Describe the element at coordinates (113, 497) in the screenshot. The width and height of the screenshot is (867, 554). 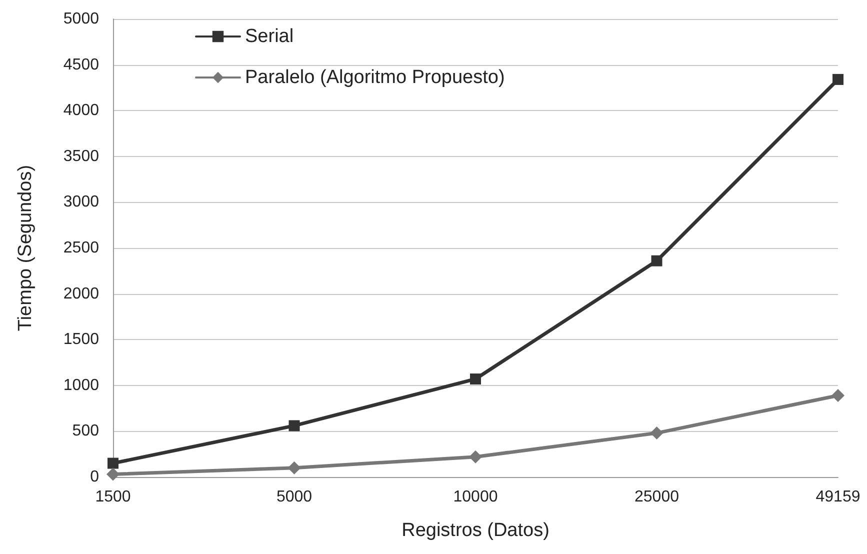
I see `x-tick-label: 1500` at that location.